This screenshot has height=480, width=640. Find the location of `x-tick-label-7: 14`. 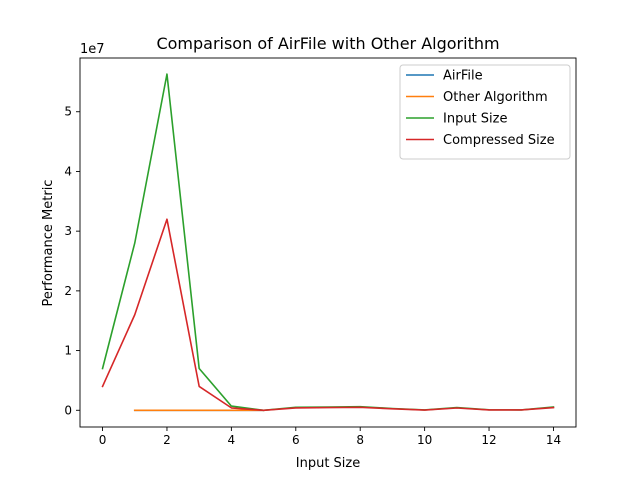

x-tick-label-7: 14 is located at coordinates (553, 440).